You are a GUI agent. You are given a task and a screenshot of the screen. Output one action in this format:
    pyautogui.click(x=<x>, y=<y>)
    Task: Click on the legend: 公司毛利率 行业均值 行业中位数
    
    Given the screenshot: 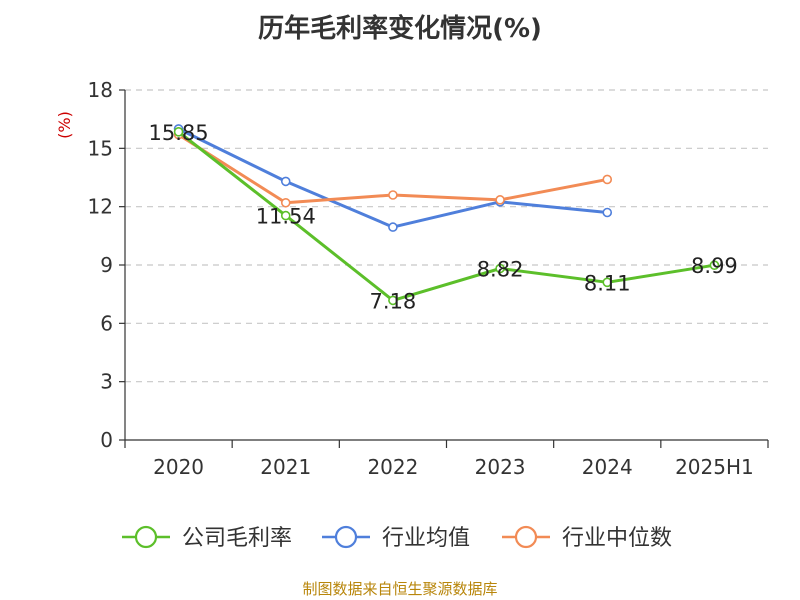 What is the action you would take?
    pyautogui.click(x=397, y=538)
    